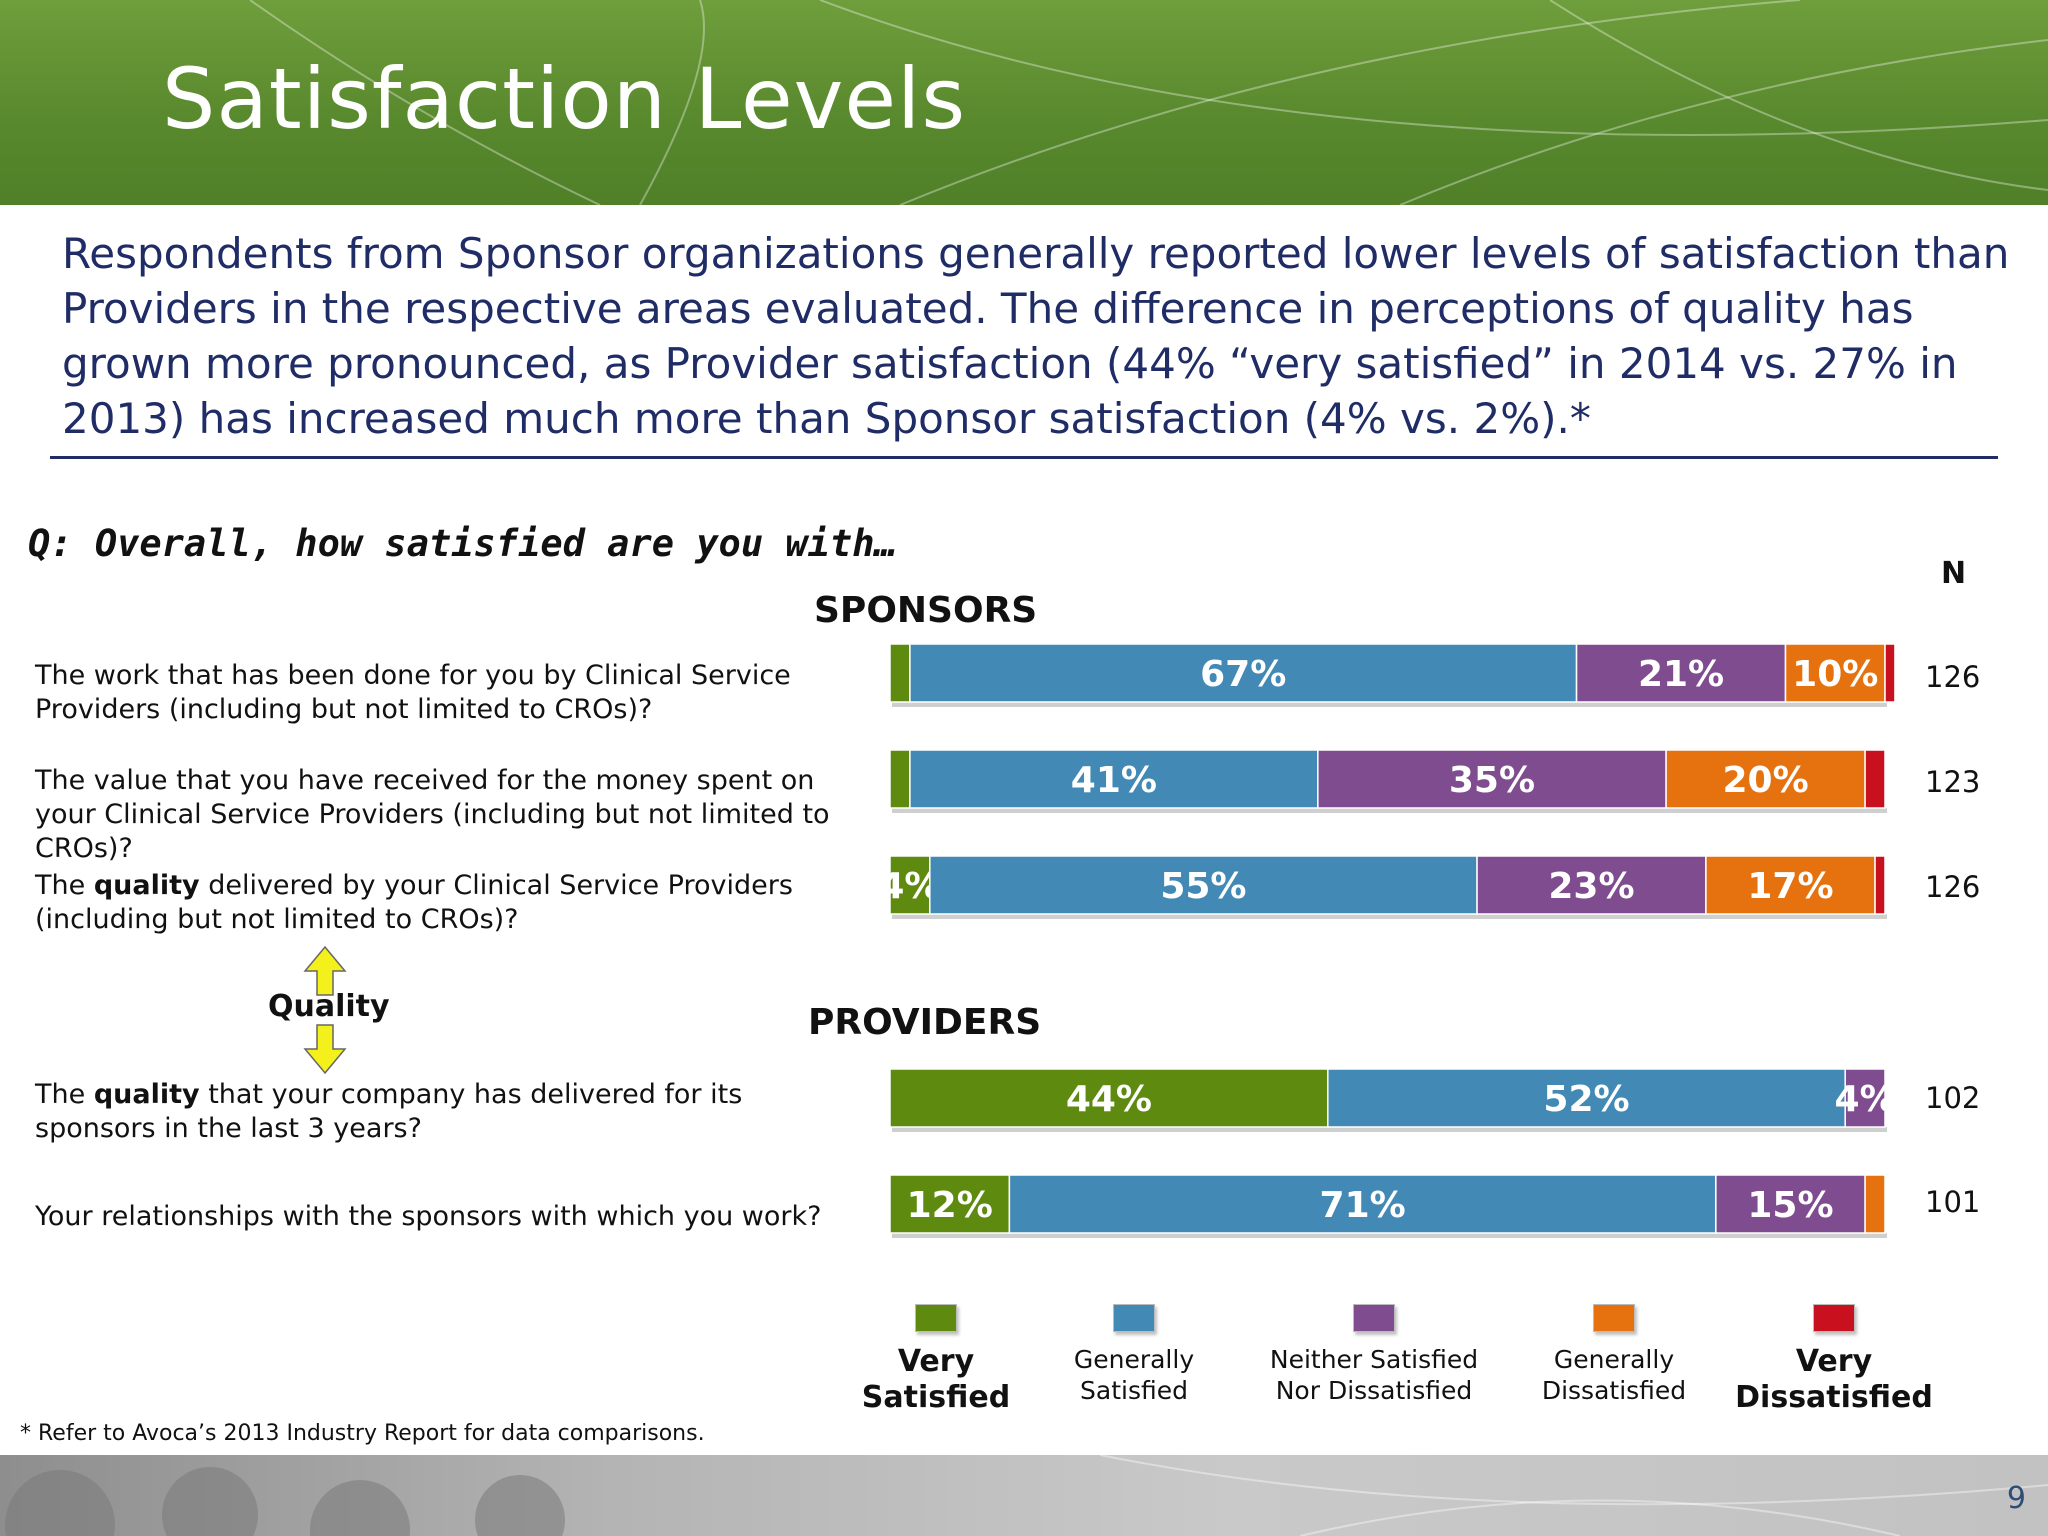 Image resolution: width=2048 pixels, height=1536 pixels. I want to click on divider, so click(1024, 457).